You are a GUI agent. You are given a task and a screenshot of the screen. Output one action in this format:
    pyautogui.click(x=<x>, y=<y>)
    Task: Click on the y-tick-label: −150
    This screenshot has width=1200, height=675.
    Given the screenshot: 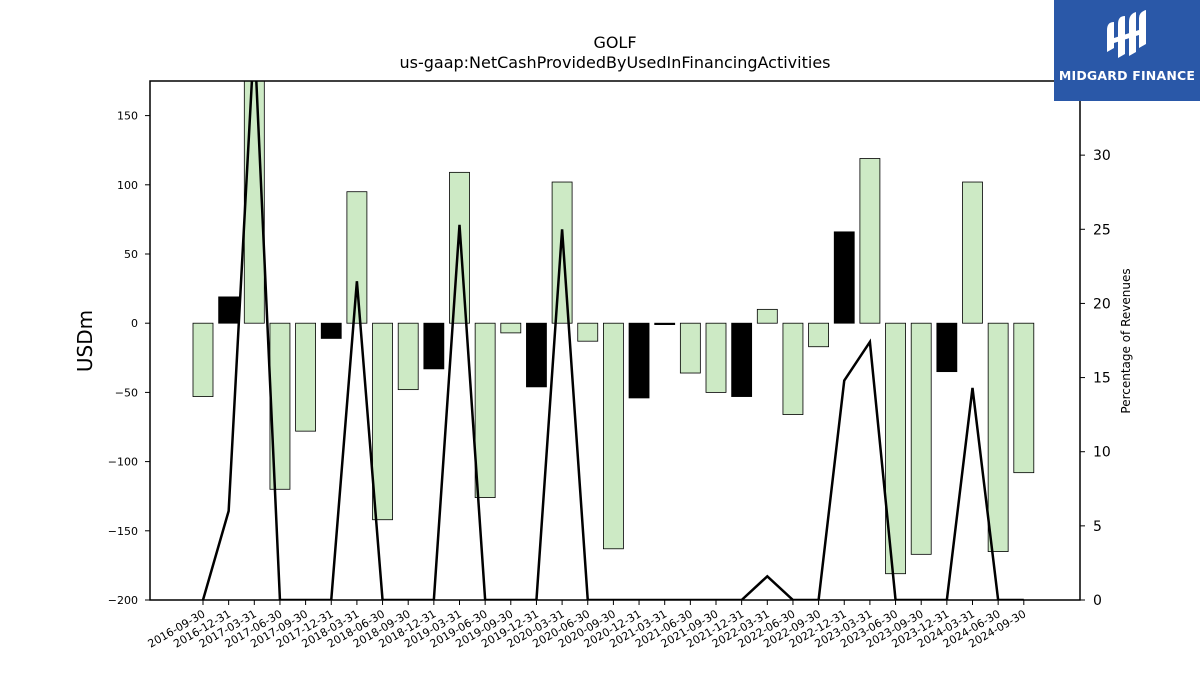 What is the action you would take?
    pyautogui.click(x=123, y=531)
    